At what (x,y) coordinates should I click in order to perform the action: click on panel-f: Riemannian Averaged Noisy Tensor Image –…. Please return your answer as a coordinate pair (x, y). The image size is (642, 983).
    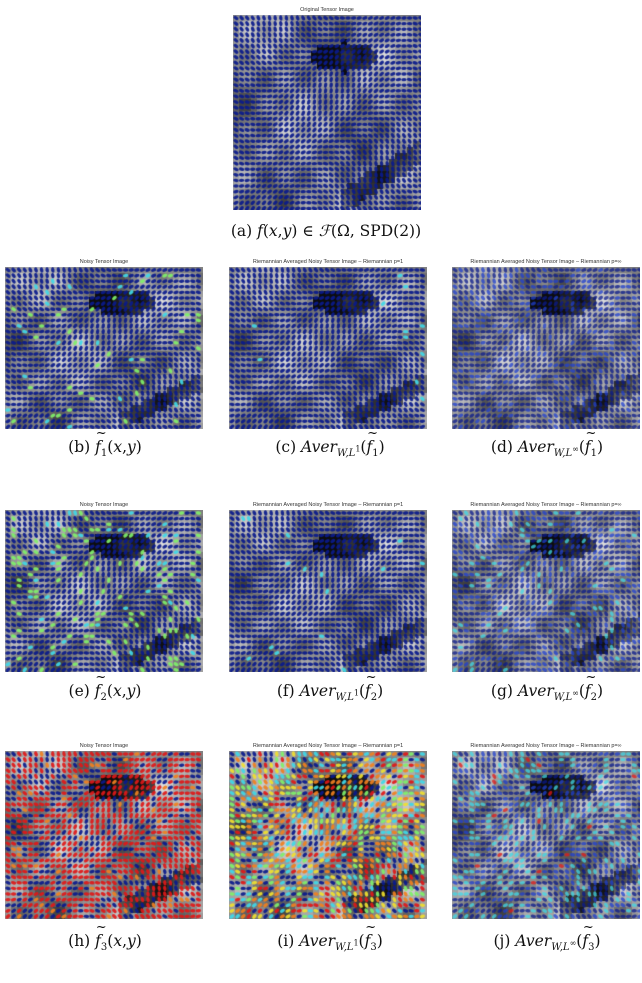
    Looking at the image, I should click on (328, 586).